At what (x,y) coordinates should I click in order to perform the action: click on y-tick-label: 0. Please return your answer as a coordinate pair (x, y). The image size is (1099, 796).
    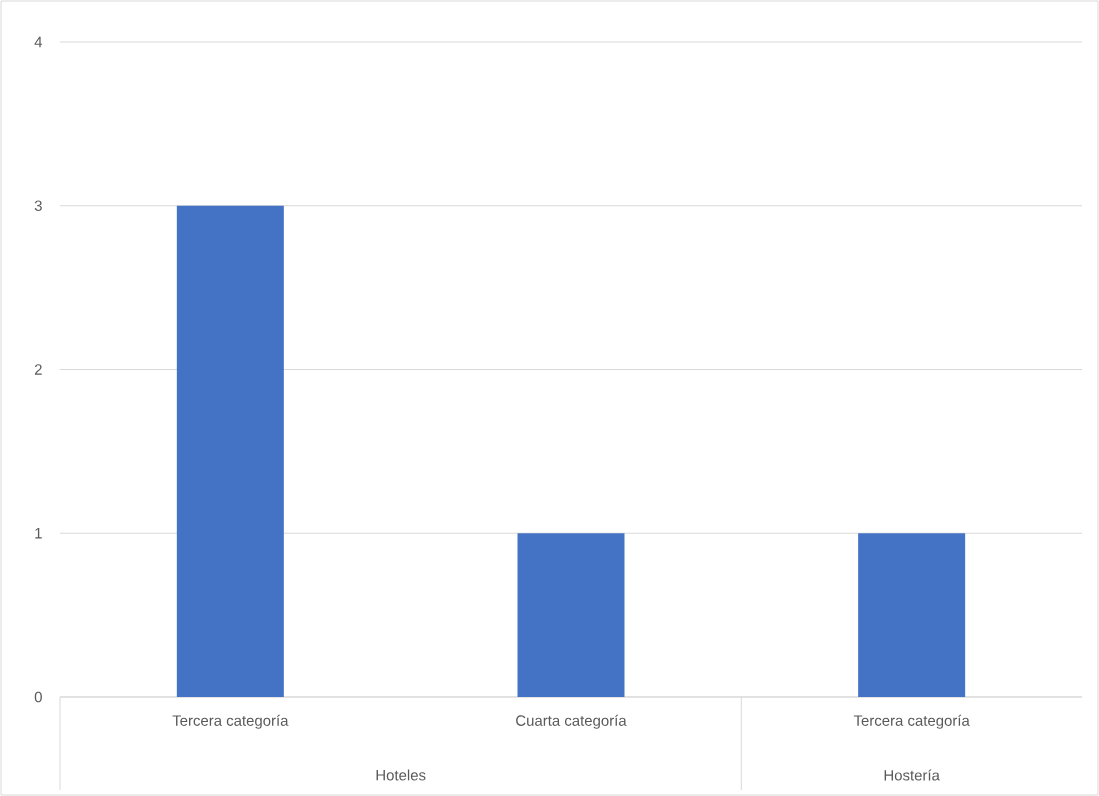
    Looking at the image, I should click on (38, 697).